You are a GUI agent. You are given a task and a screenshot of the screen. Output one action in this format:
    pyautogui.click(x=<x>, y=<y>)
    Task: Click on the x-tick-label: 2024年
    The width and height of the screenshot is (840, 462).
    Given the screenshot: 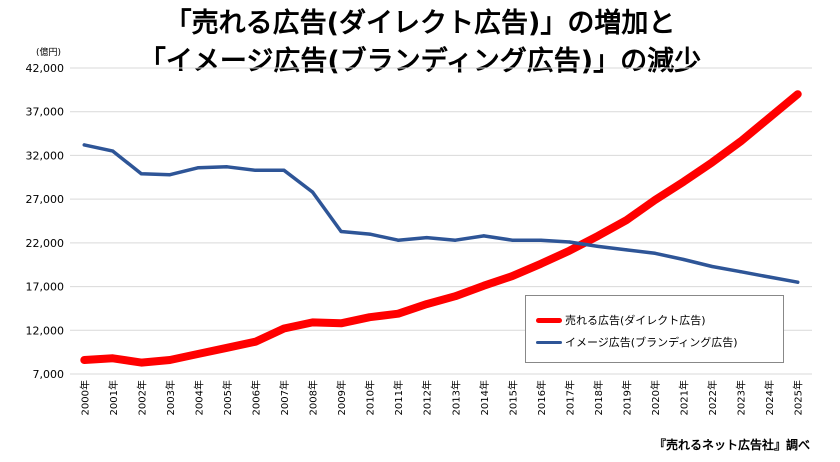 What is the action you would take?
    pyautogui.click(x=769, y=397)
    